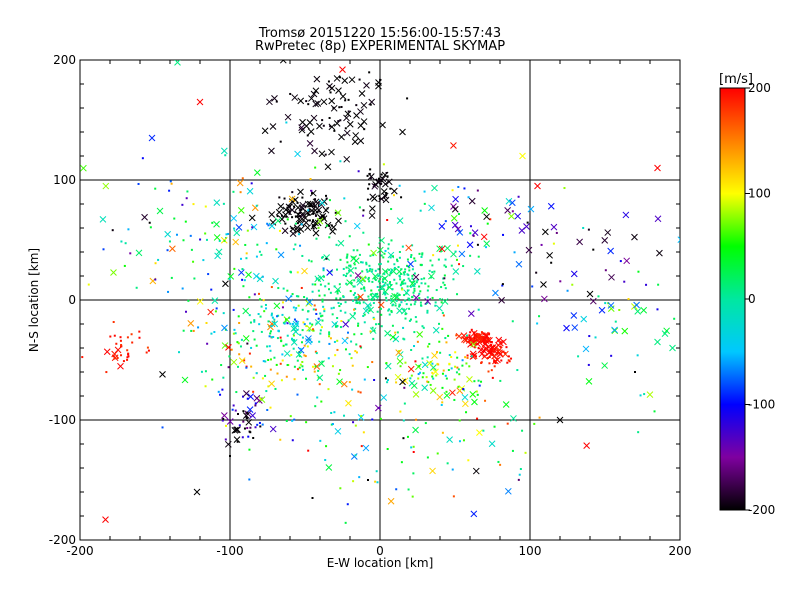 This screenshot has height=600, width=800. What do you see at coordinates (64, 180) in the screenshot?
I see `y-tick-label: 100` at bounding box center [64, 180].